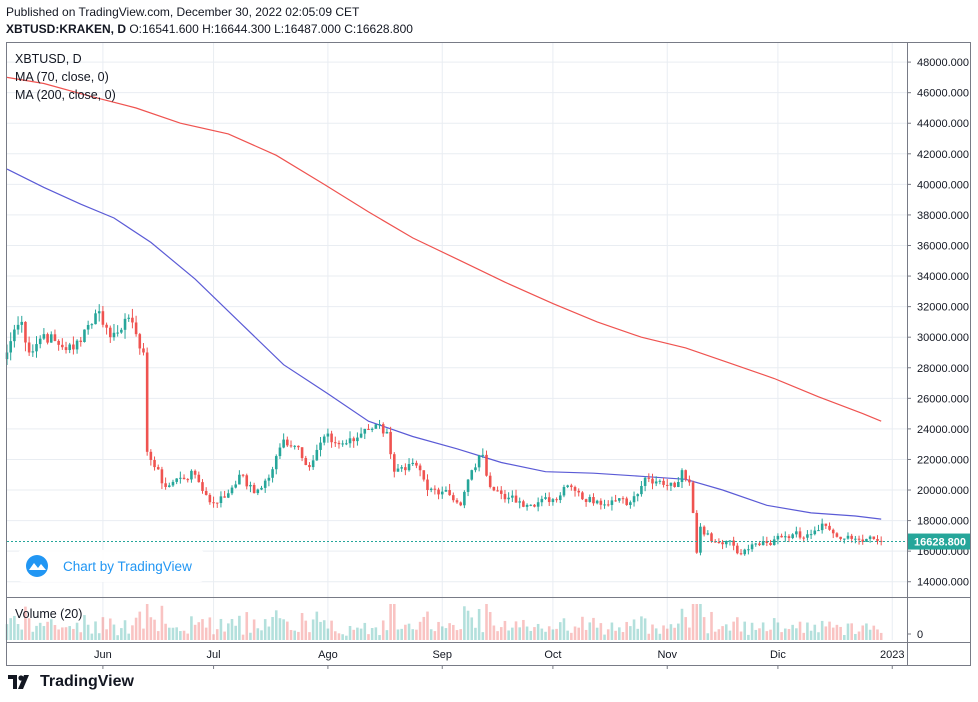  What do you see at coordinates (48, 59) in the screenshot?
I see `legend-symbol: XBTUSD, D` at bounding box center [48, 59].